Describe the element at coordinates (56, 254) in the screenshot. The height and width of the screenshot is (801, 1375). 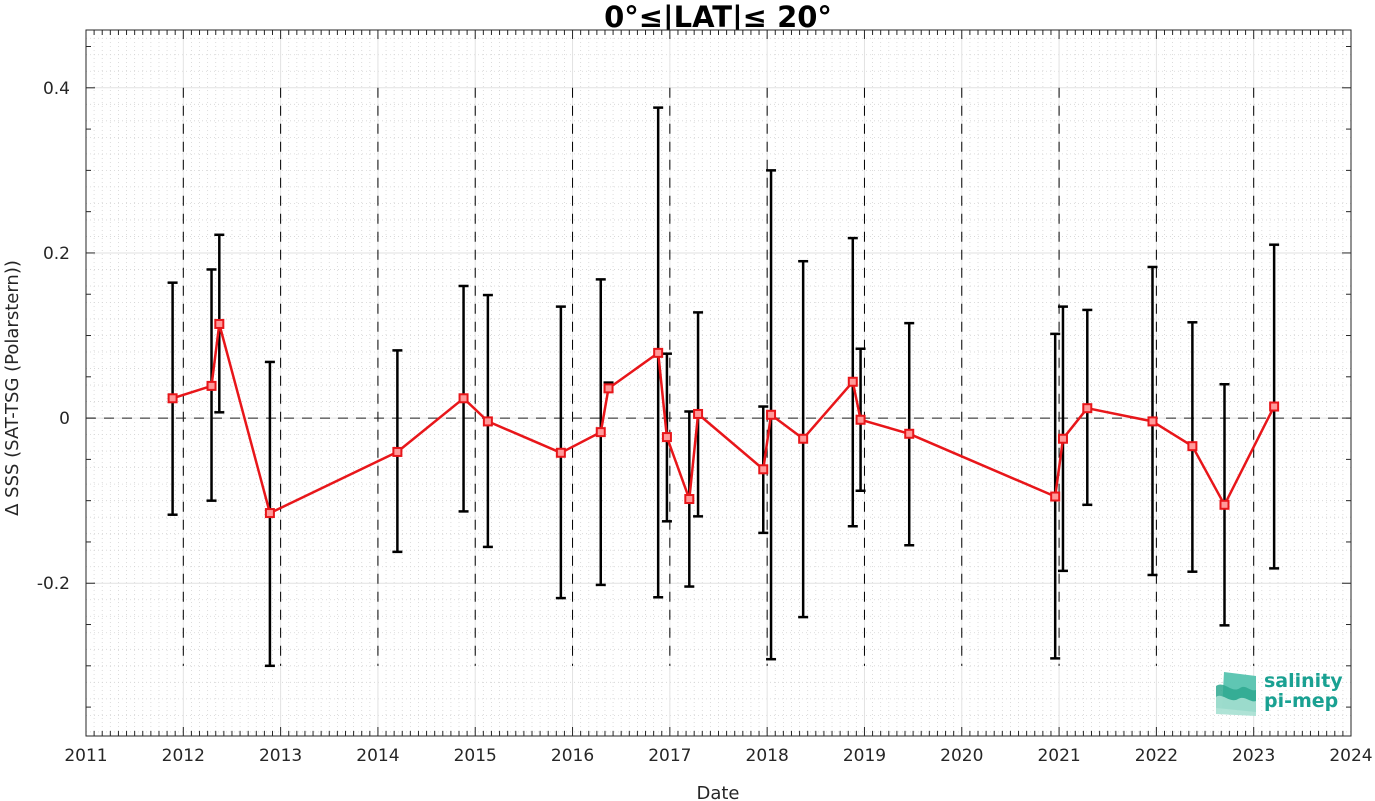
I see `y-tick-label: 0.2` at that location.